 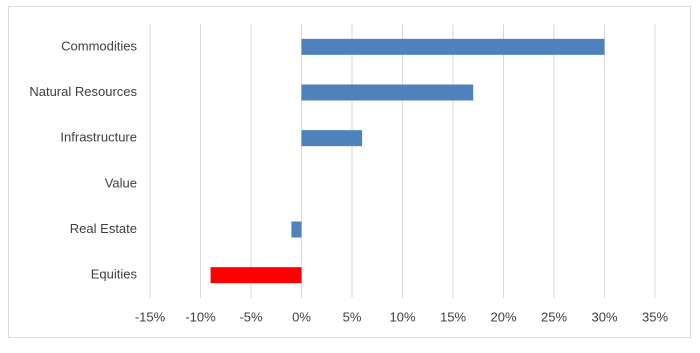 I want to click on y-tick-label: Value, so click(x=121, y=182).